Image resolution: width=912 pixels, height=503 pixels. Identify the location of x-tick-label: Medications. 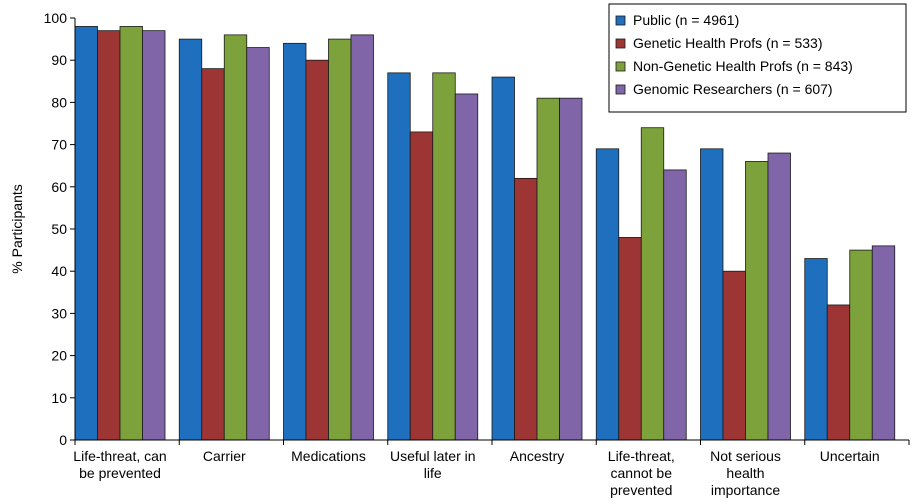
(328, 456).